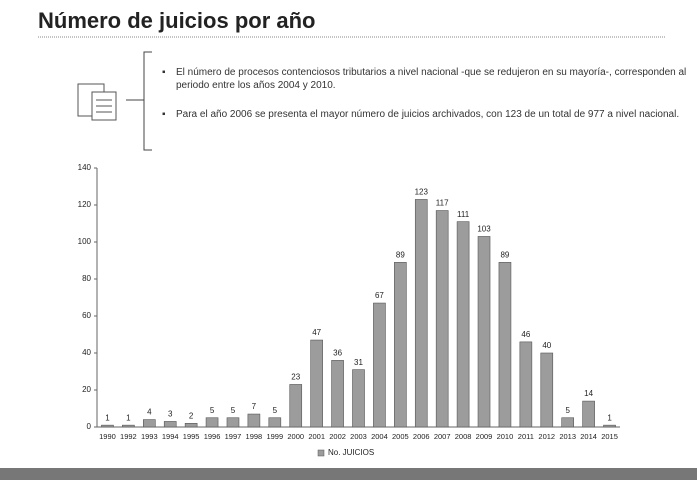 This screenshot has width=697, height=480. Describe the element at coordinates (191, 436) in the screenshot. I see `x-tick-label: 1995` at that location.